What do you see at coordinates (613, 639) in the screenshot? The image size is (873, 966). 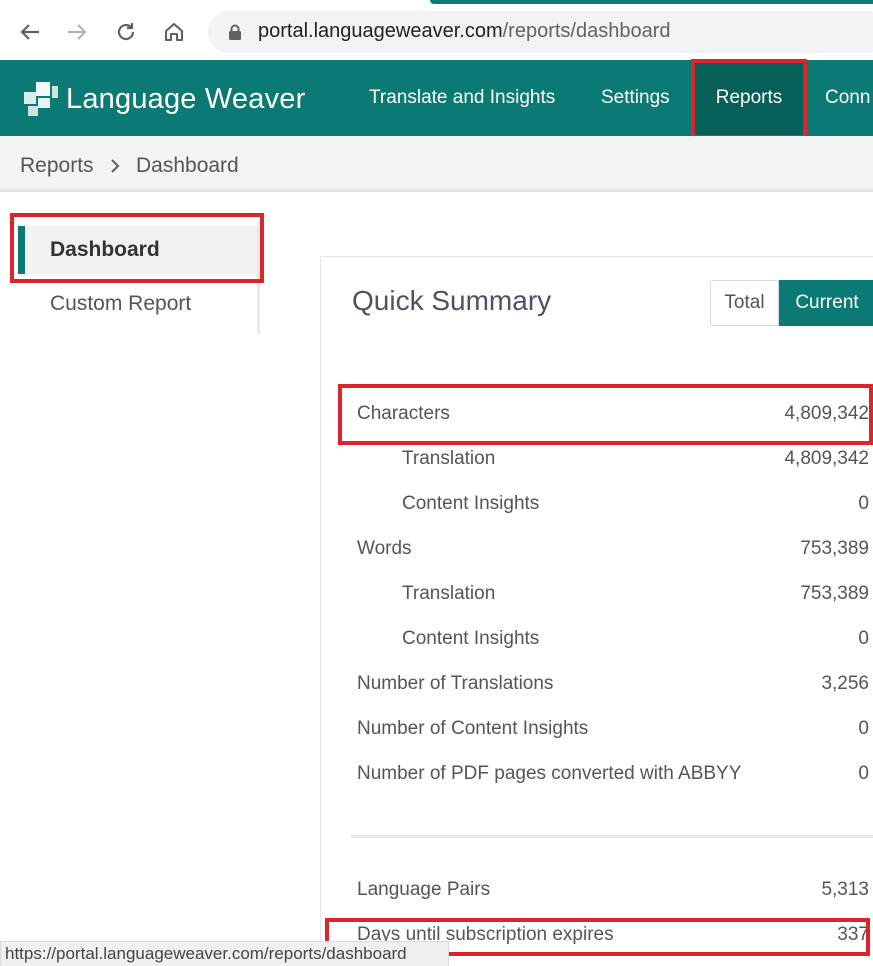 I see `summary-row-words-content-insights: Content Insights 0` at bounding box center [613, 639].